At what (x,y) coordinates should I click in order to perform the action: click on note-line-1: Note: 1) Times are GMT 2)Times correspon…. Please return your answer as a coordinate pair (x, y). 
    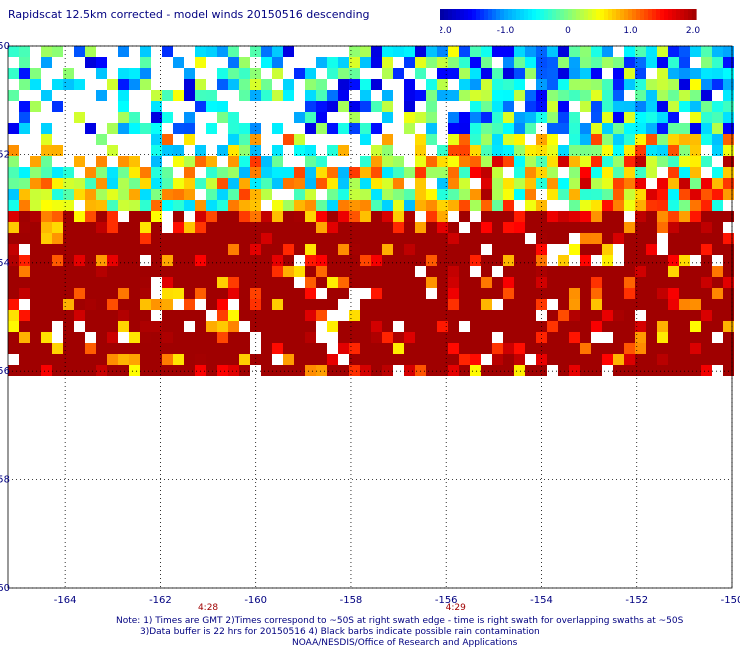
    Looking at the image, I should click on (400, 621).